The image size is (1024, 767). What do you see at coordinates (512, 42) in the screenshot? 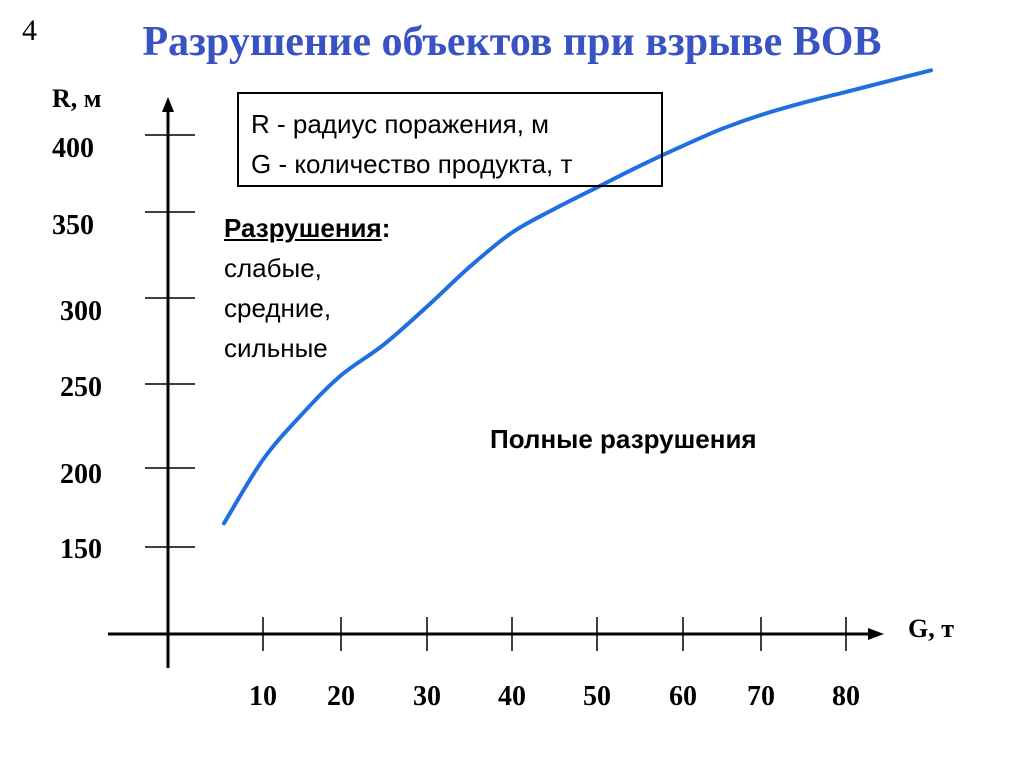
I see `chart-title: Разрушение объектов при взрыве ВОВ` at bounding box center [512, 42].